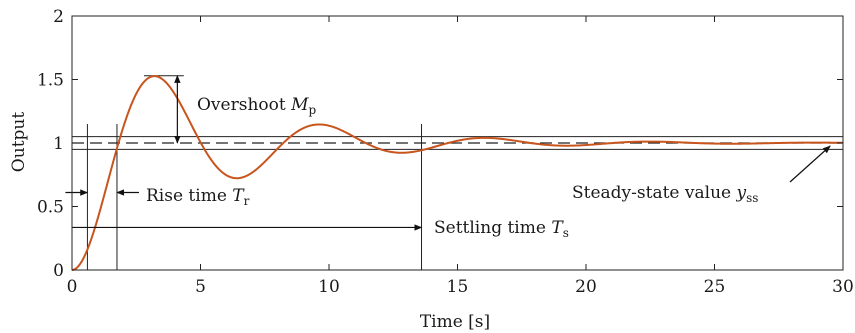  What do you see at coordinates (50, 81) in the screenshot?
I see `y-tick-label-3: 1.5` at bounding box center [50, 81].